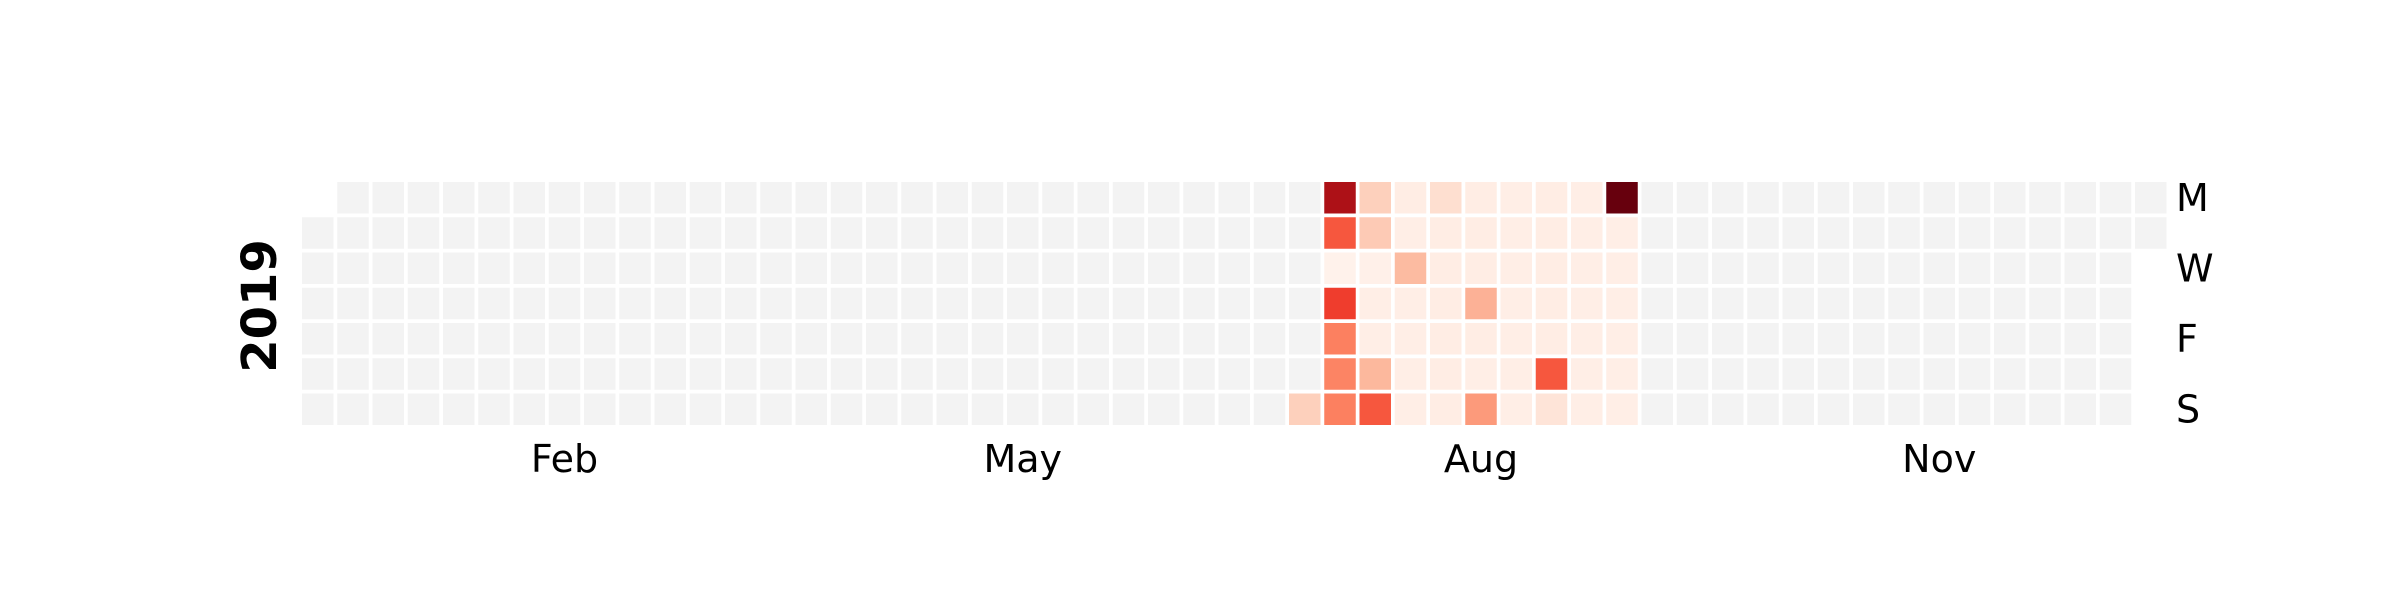 The width and height of the screenshot is (2400, 600). What do you see at coordinates (260, 306) in the screenshot?
I see `year-label: 2019` at bounding box center [260, 306].